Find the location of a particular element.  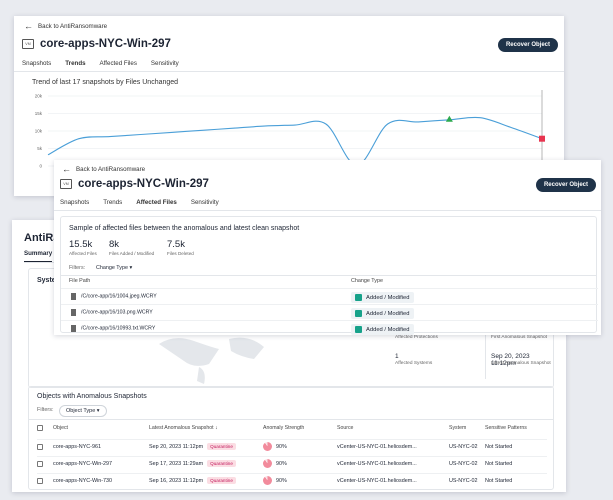

world-map is located at coordinates (211, 360).